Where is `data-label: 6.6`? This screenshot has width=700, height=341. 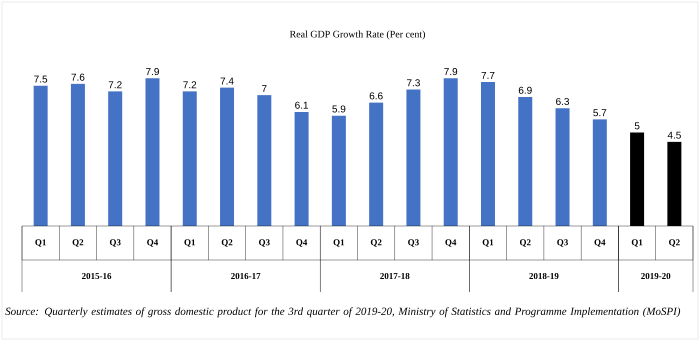
data-label: 6.6 is located at coordinates (376, 96).